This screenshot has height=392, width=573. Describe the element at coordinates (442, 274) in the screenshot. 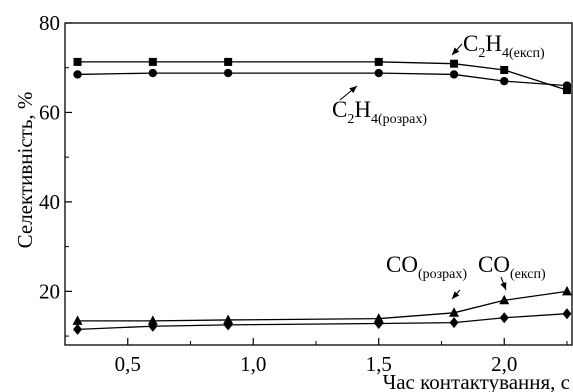

I see `annotation-subscript: (розрах)` at that location.